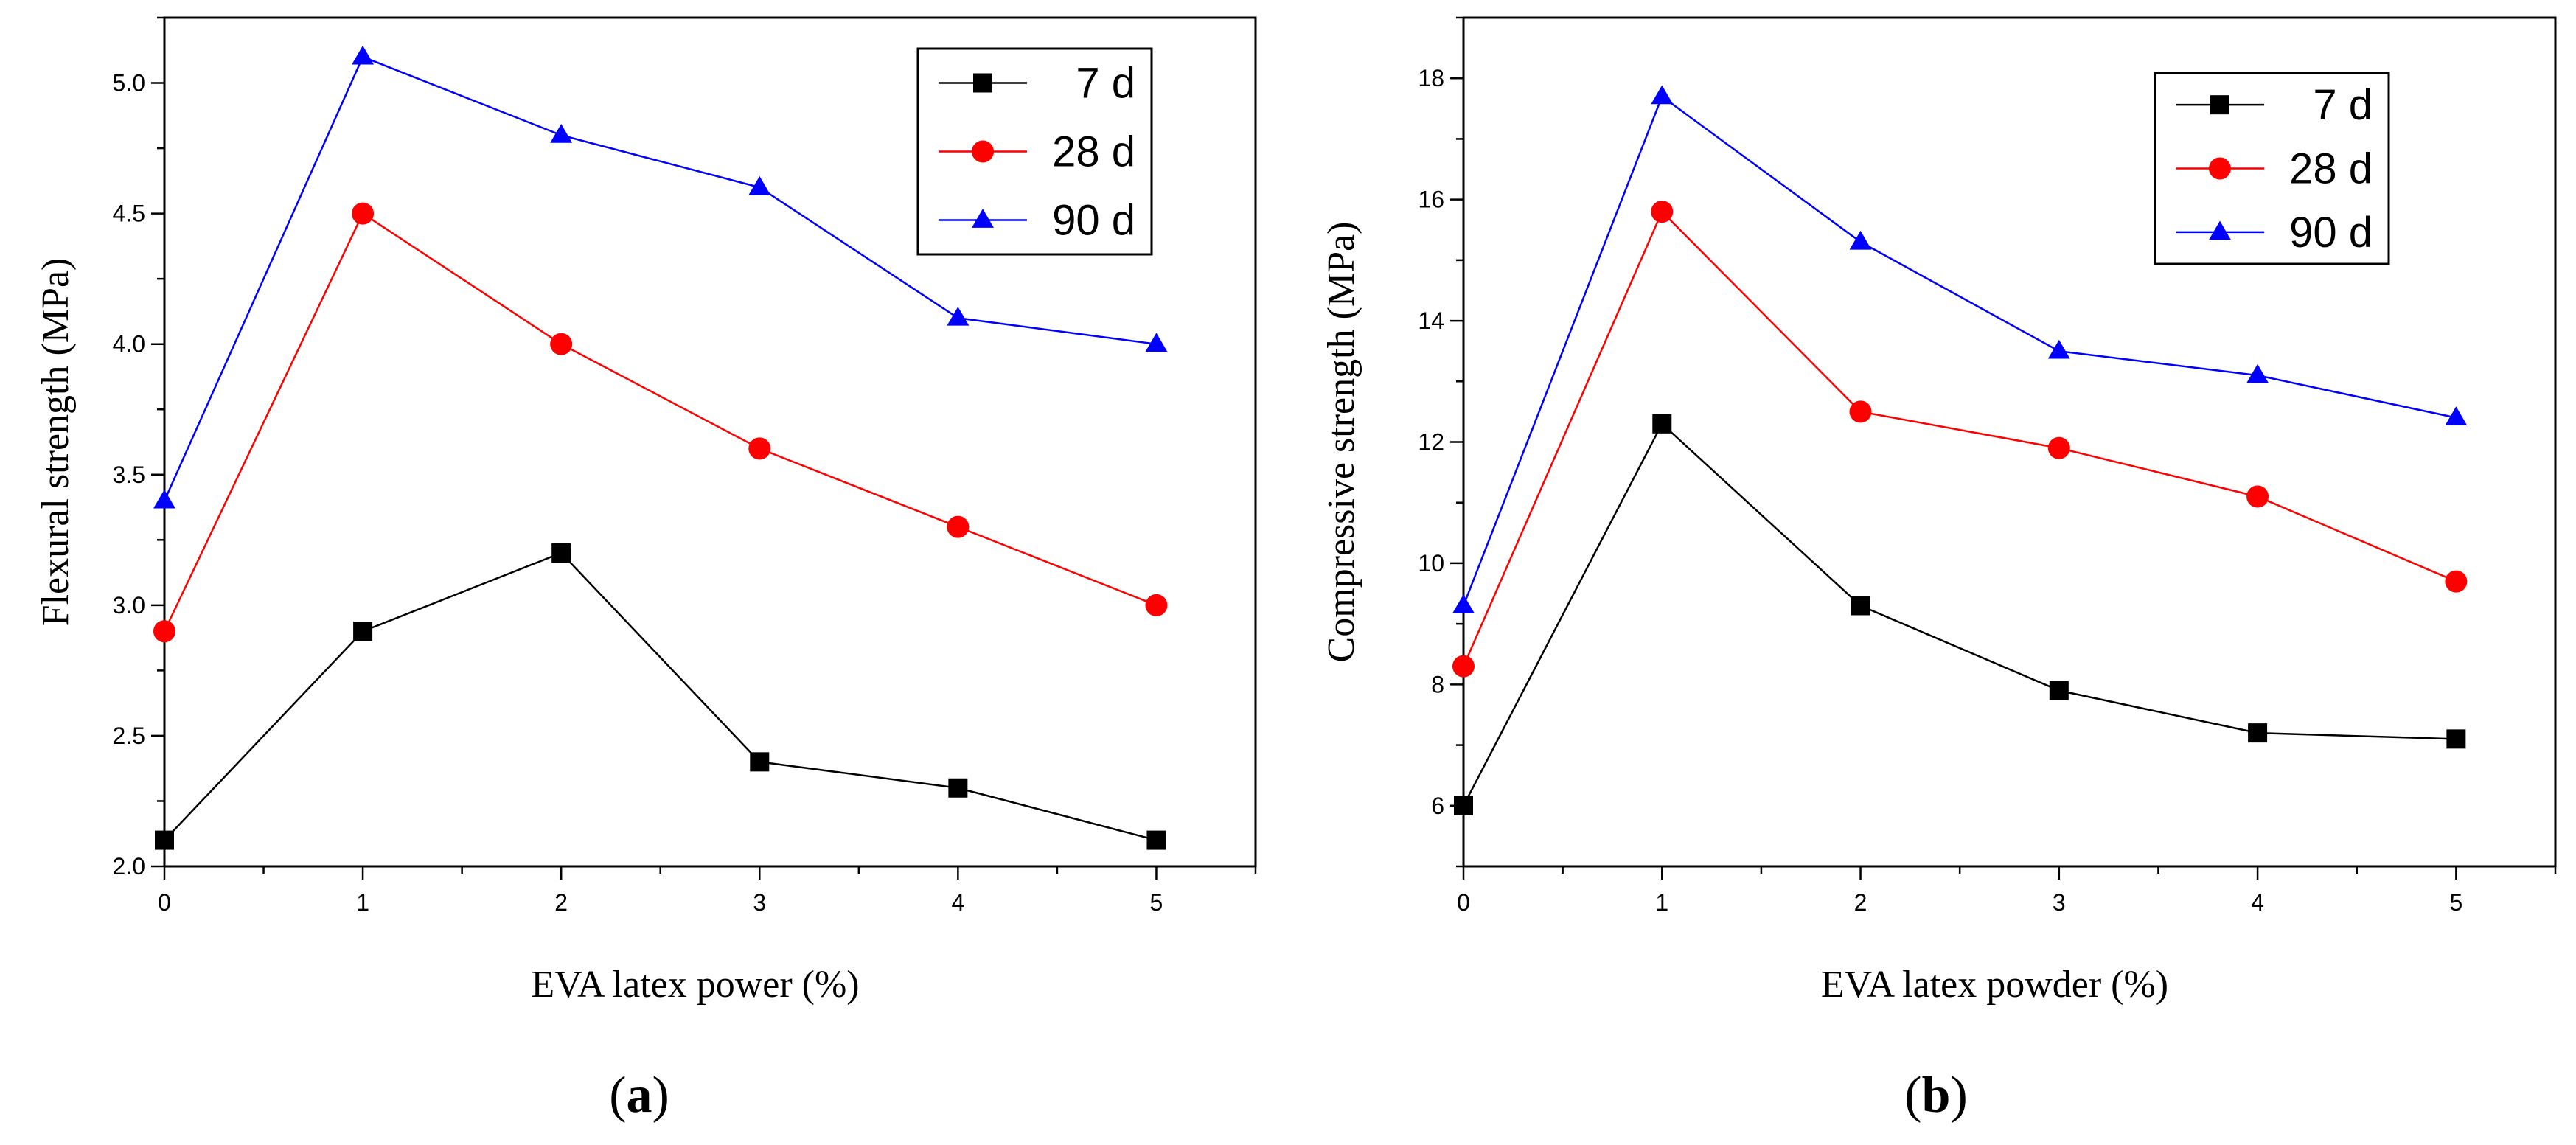 The width and height of the screenshot is (2576, 1145). What do you see at coordinates (129, 475) in the screenshot?
I see `y-tick-label: 3.5` at bounding box center [129, 475].